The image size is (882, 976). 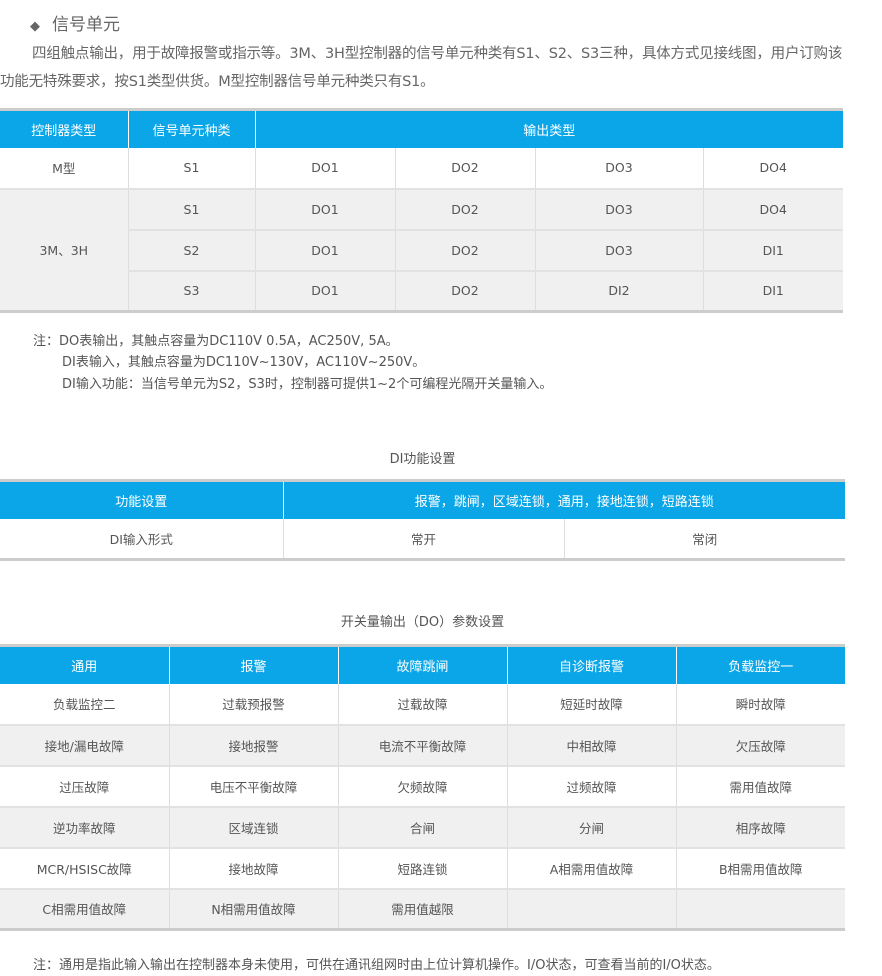 I want to click on header-cell: 报警, so click(x=254, y=664).